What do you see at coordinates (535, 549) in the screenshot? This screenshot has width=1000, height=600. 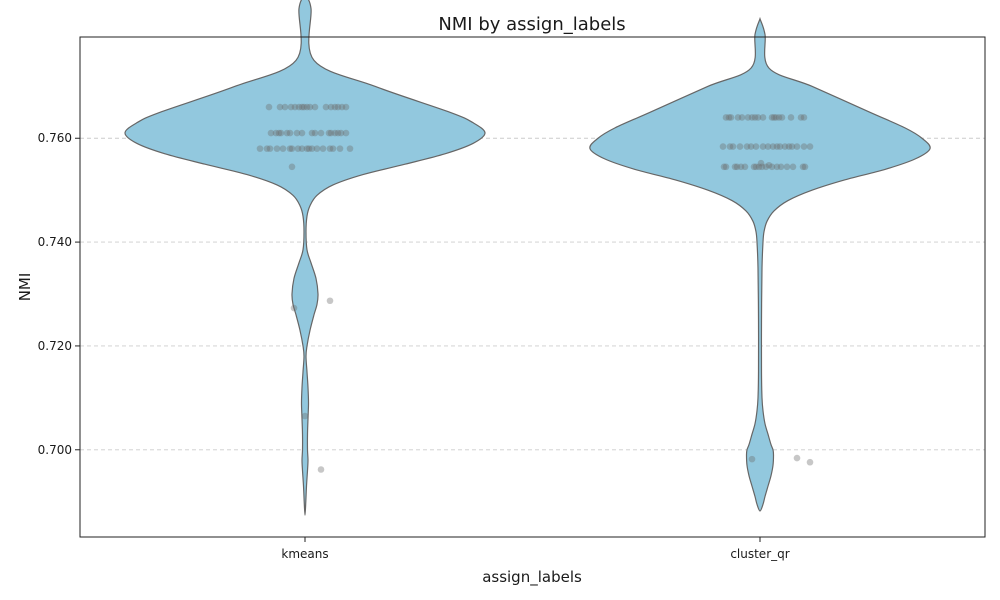 I see `x-axis-ticks: kmeans cluster_qr` at bounding box center [535, 549].